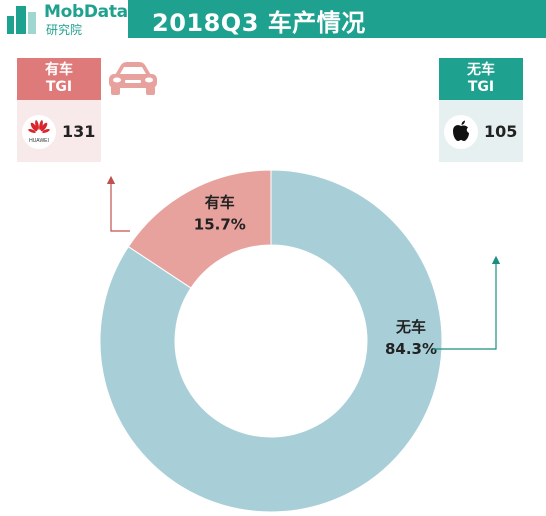  I want to click on huawei-icon: HUAWEI, so click(39, 132).